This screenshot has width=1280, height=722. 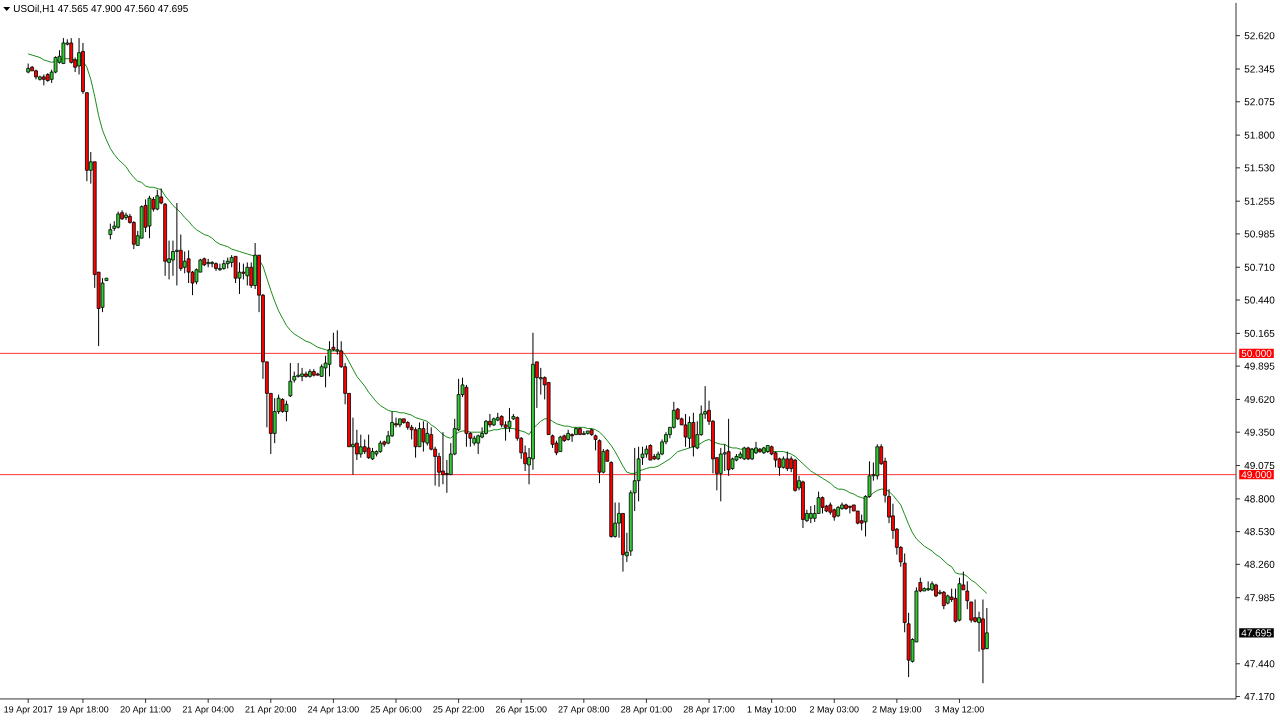 What do you see at coordinates (271, 710) in the screenshot?
I see `x-tick-label: 21 Apr 20:00` at bounding box center [271, 710].